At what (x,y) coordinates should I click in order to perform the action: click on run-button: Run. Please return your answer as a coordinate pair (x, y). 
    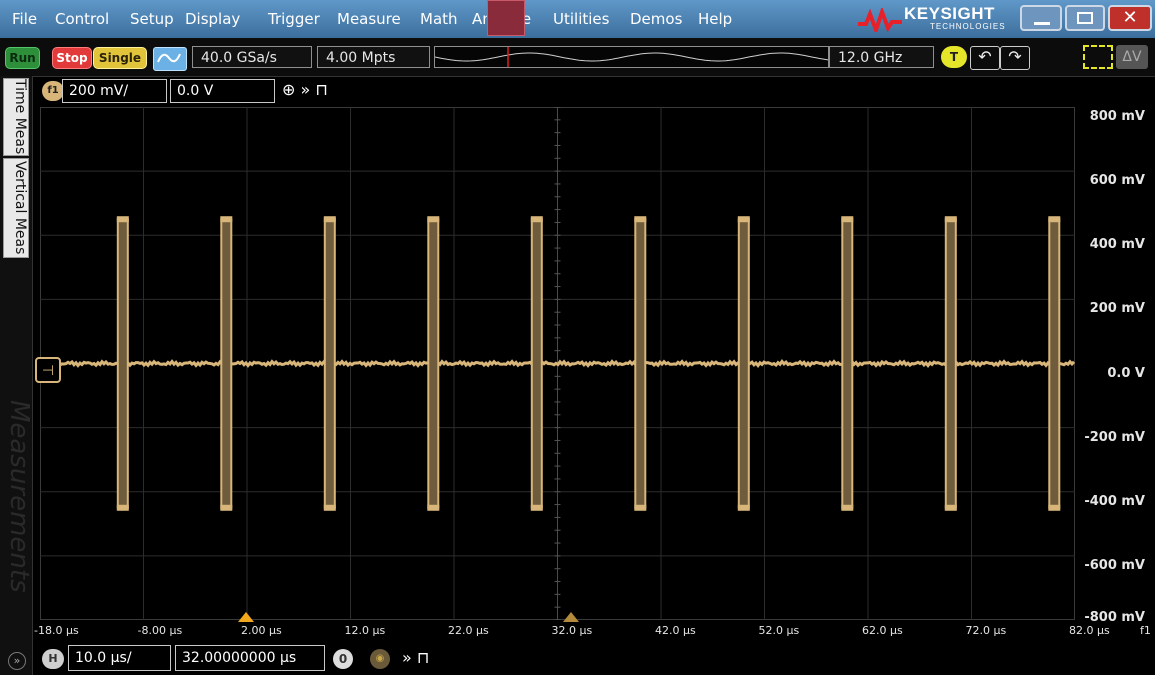
    Looking at the image, I should click on (22, 58).